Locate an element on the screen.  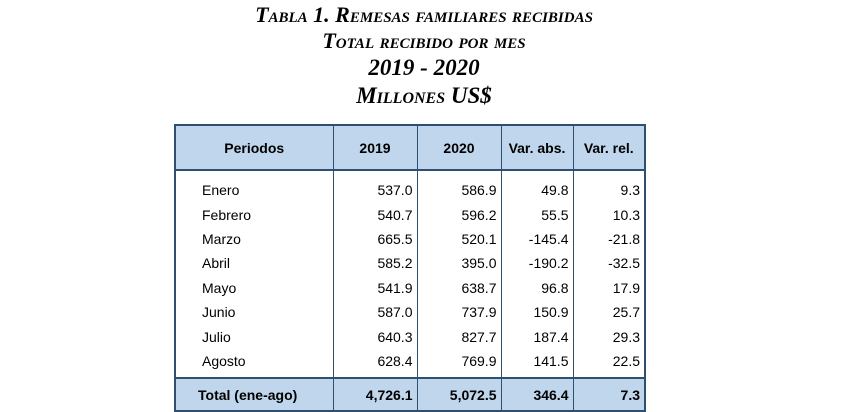
var-rel-cell: 29.3 is located at coordinates (609, 336).